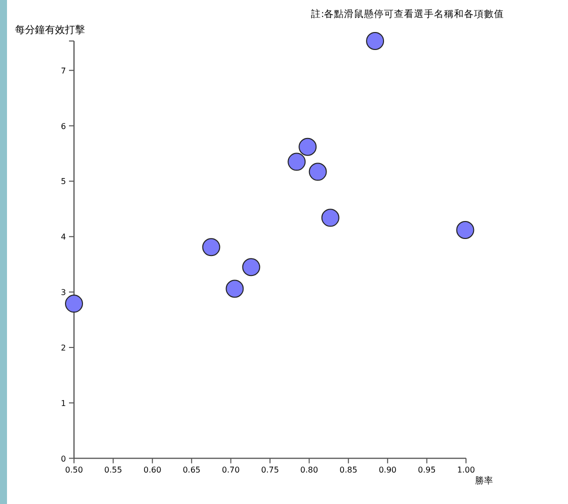 Image resolution: width=568 pixels, height=504 pixels. Describe the element at coordinates (466, 469) in the screenshot. I see `x-tick-label: 1.00` at that location.